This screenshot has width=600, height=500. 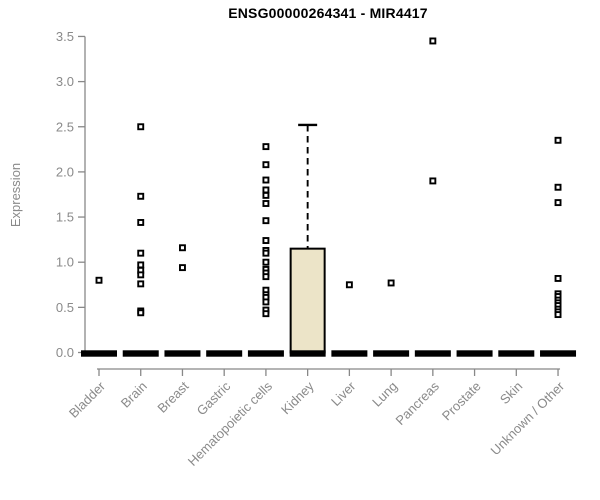 What do you see at coordinates (461, 401) in the screenshot?
I see `x-tick-label: Prostate` at bounding box center [461, 401].